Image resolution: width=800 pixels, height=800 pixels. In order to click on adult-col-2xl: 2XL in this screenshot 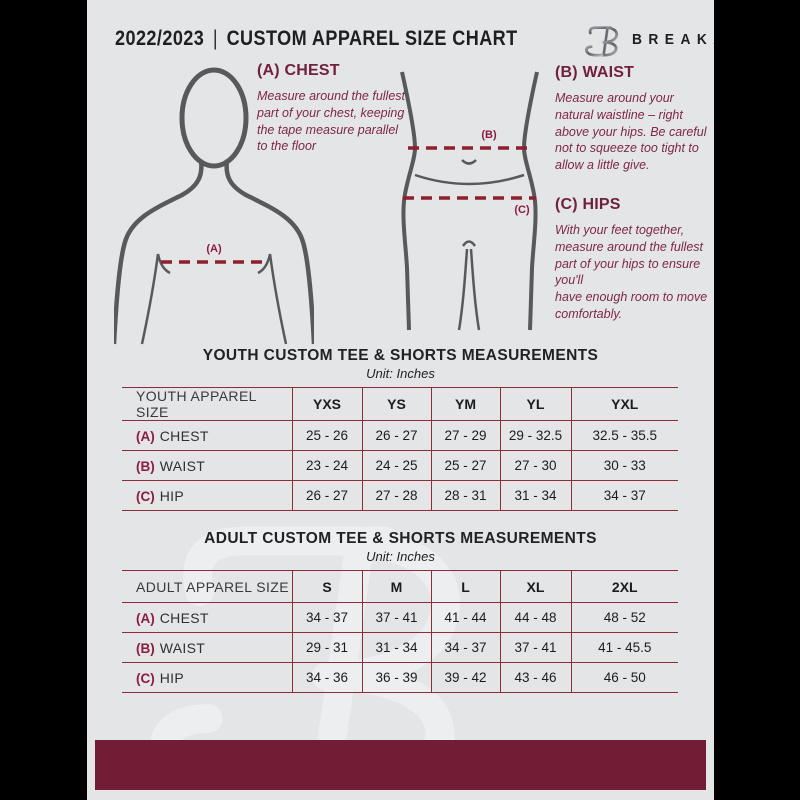, I will do `click(624, 586)`.